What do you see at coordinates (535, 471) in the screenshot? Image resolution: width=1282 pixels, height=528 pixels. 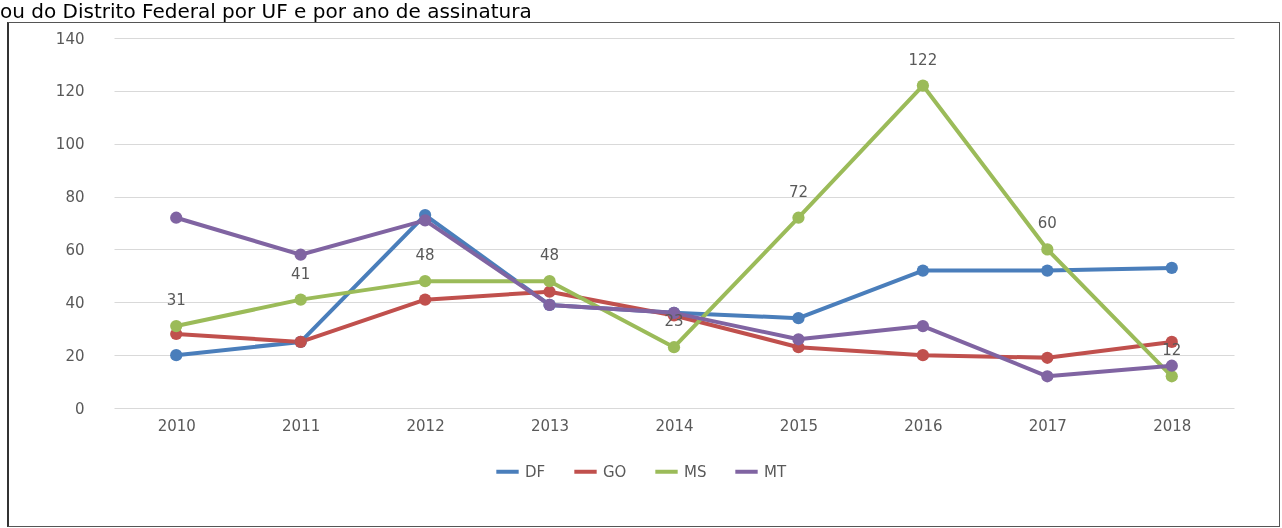 I see `legend-label: DF` at bounding box center [535, 471].